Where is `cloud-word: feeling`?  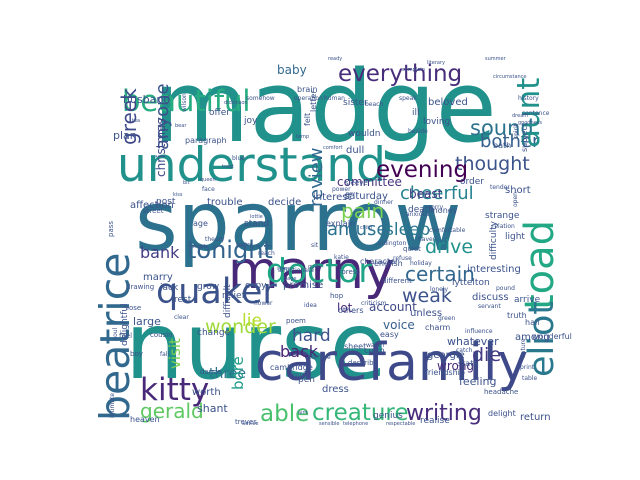
cloud-word: feeling is located at coordinates (477, 381).